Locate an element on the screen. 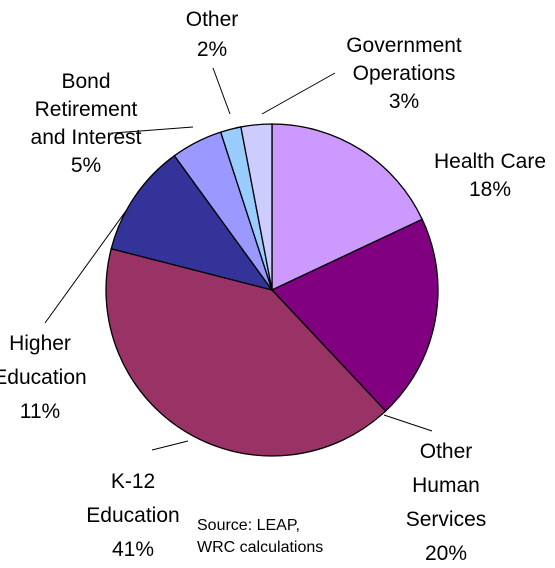 This screenshot has width=555, height=568. source-line-1: Source: LEAP, is located at coordinates (248, 525).